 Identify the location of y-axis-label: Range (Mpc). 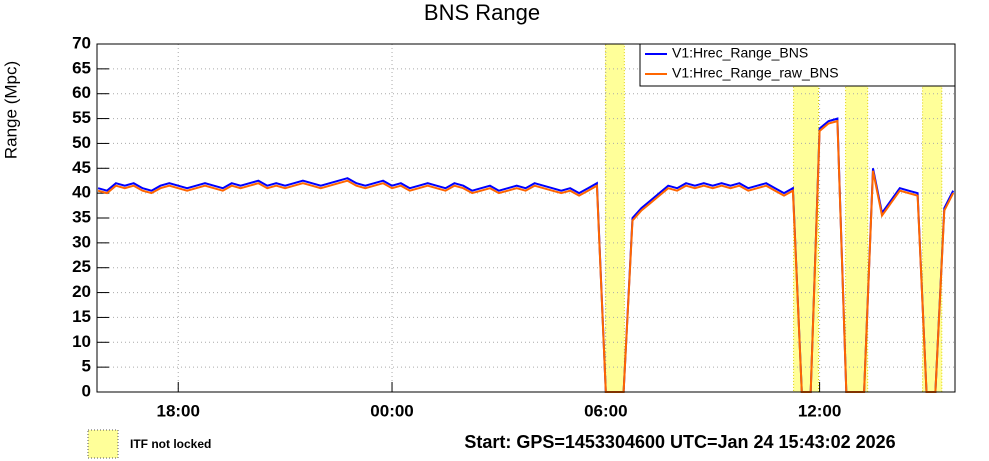
(10, 110).